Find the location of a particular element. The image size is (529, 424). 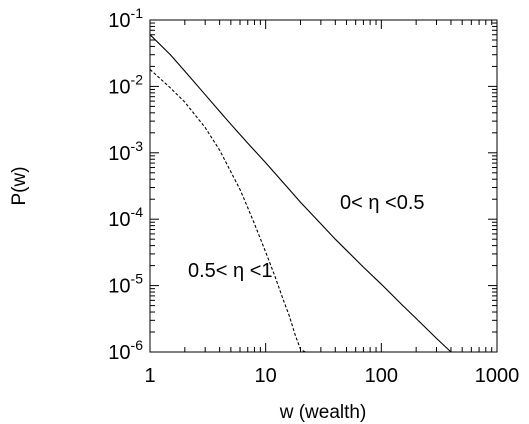

x-tick-labels: 1 10 100 1000 is located at coordinates (331, 376).